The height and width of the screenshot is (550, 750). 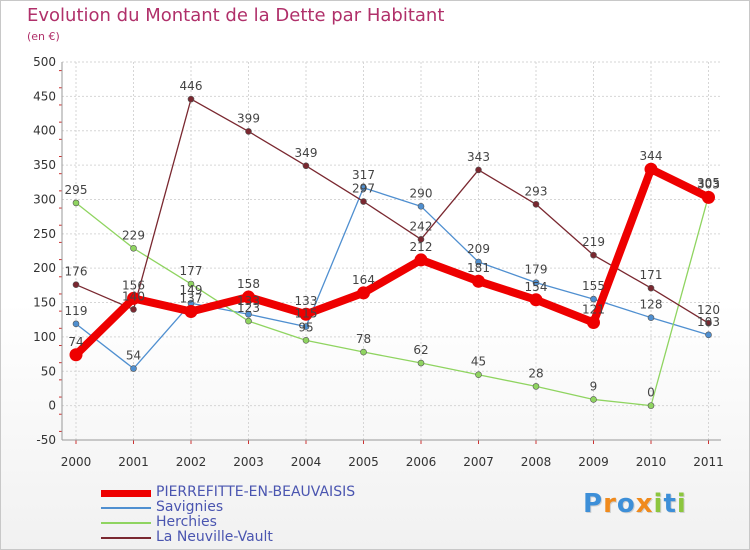 I want to click on data-label: 176, so click(x=76, y=272).